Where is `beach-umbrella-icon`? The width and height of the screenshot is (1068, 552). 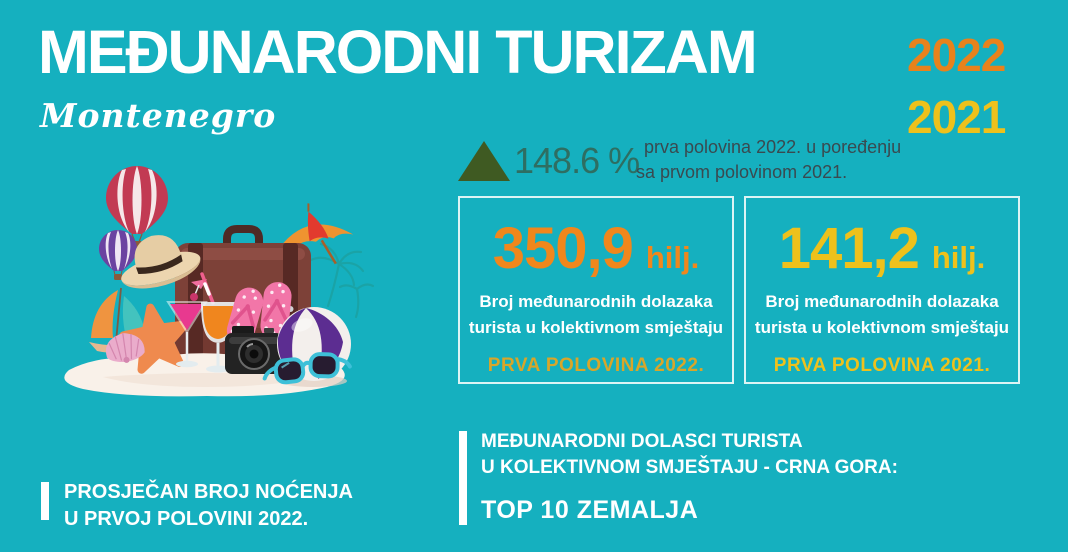 beach-umbrella-icon is located at coordinates (316, 234).